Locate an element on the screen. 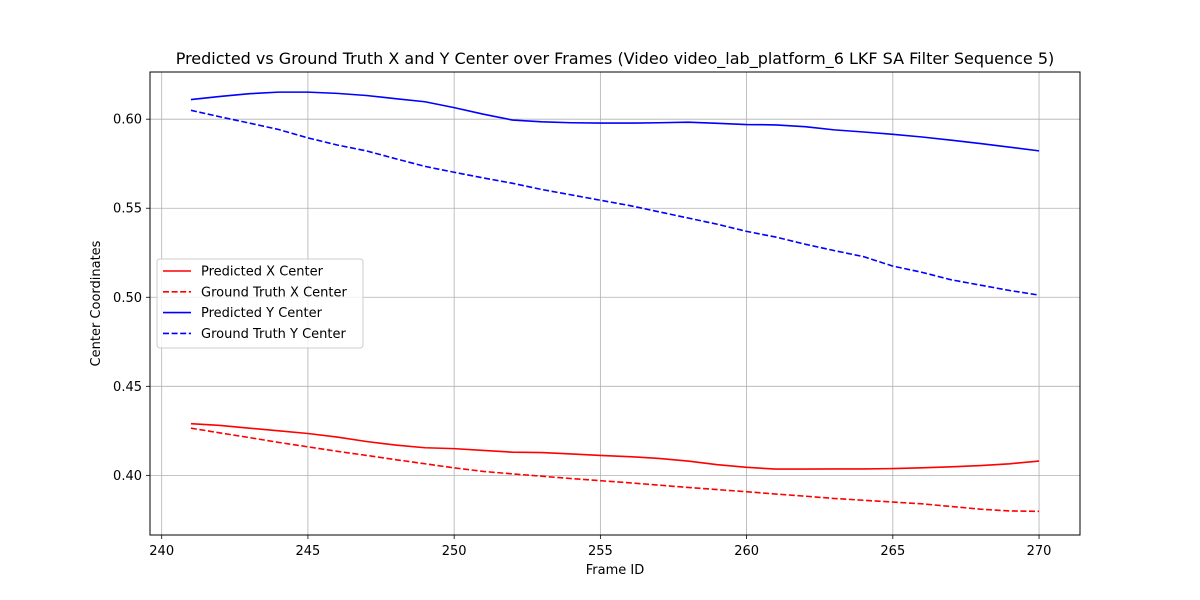  y-tick-label: 0.40 is located at coordinates (127, 476).